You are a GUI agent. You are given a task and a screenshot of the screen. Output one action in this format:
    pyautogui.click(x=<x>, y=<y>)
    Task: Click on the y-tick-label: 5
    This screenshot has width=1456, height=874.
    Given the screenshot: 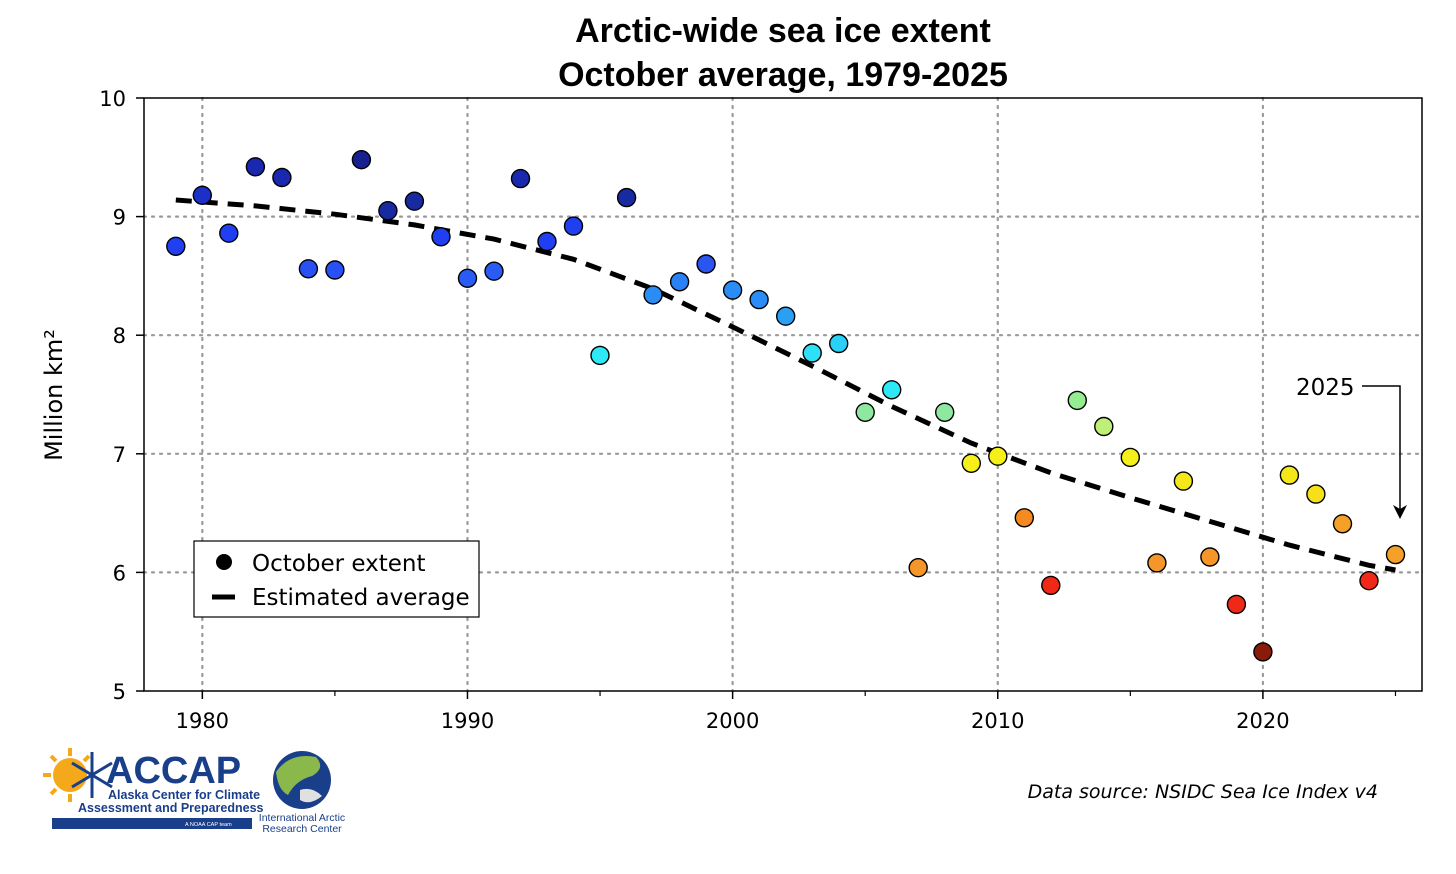 What is the action you would take?
    pyautogui.click(x=119, y=692)
    